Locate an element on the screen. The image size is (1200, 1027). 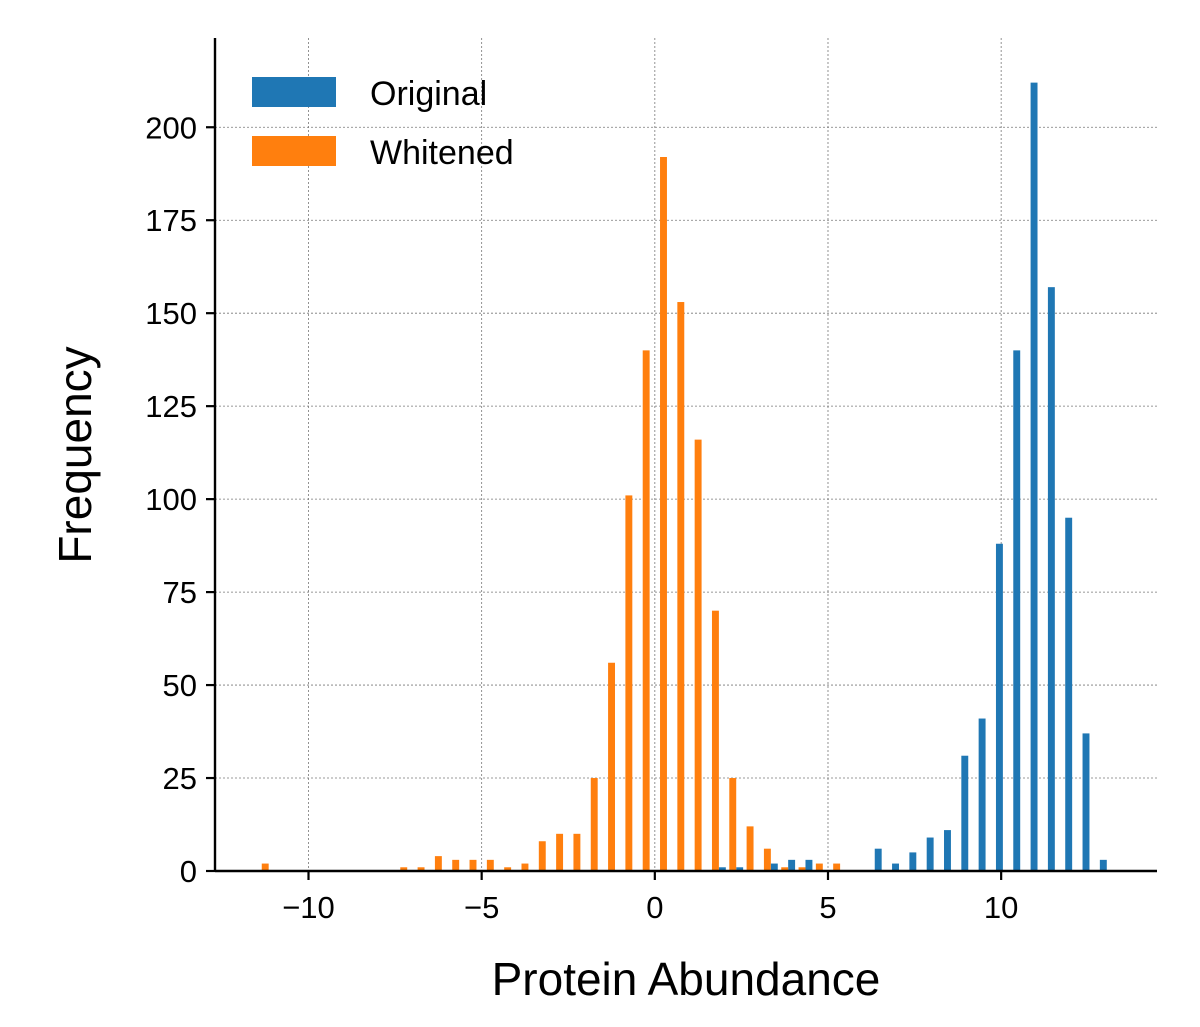
y-tick-label: 200 is located at coordinates (171, 127).